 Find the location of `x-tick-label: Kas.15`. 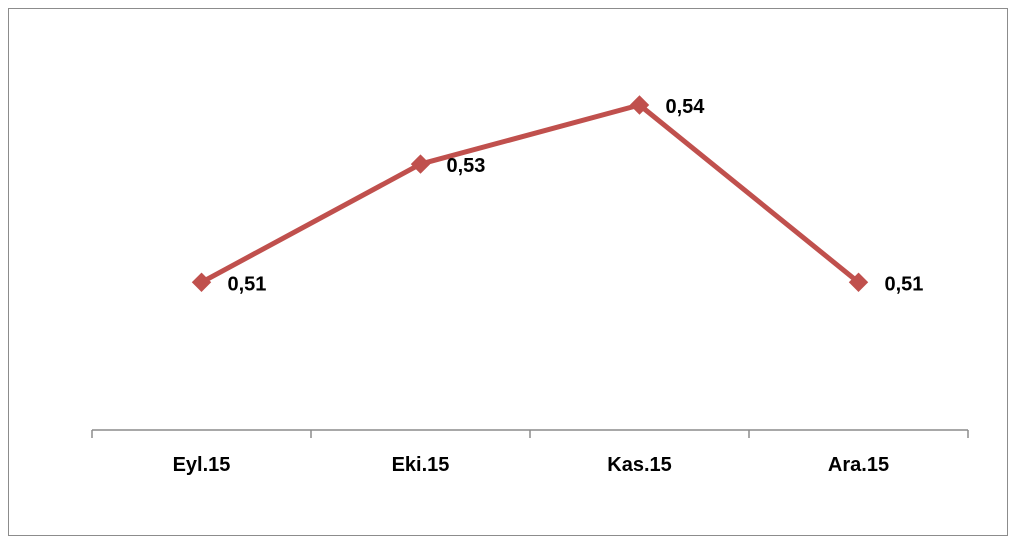

x-tick-label: Kas.15 is located at coordinates (639, 465).